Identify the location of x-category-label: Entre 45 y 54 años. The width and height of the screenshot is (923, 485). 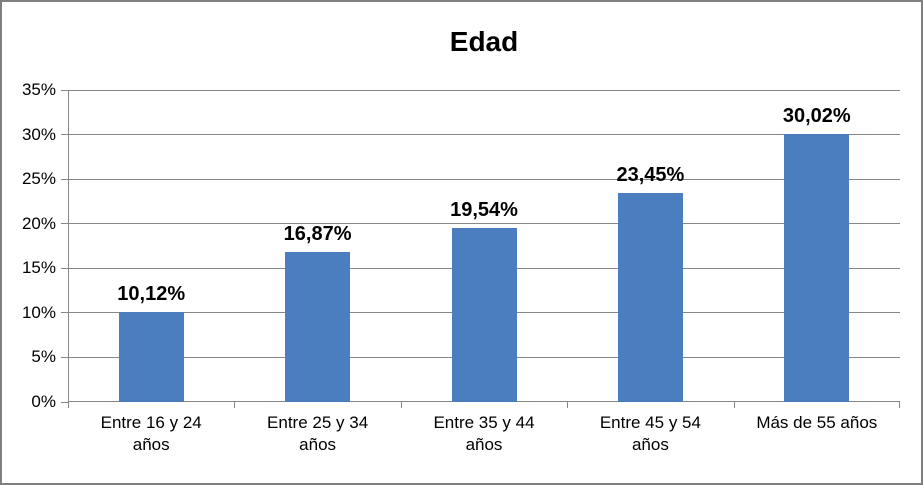
(650, 433).